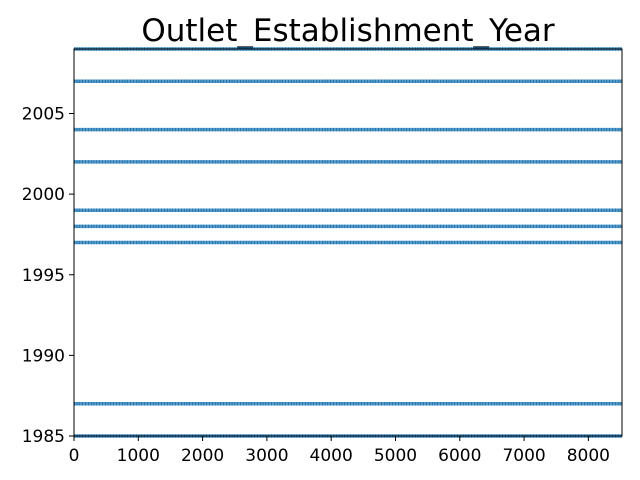  What do you see at coordinates (331, 456) in the screenshot?
I see `x-tick-label: 4000` at bounding box center [331, 456].